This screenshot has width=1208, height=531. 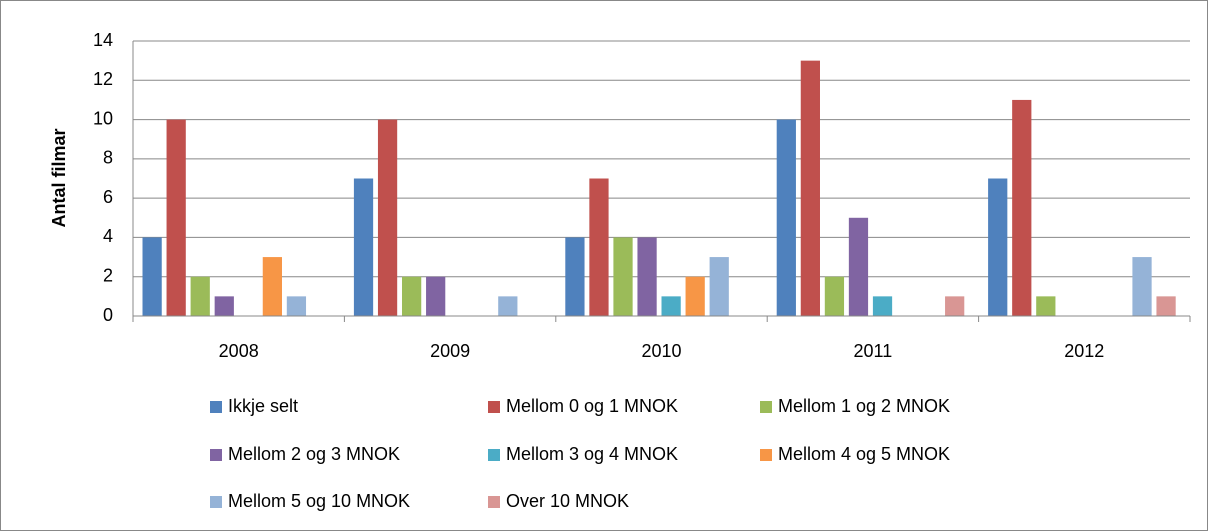 I want to click on y-axis-title: Antal filmar, so click(x=59, y=177).